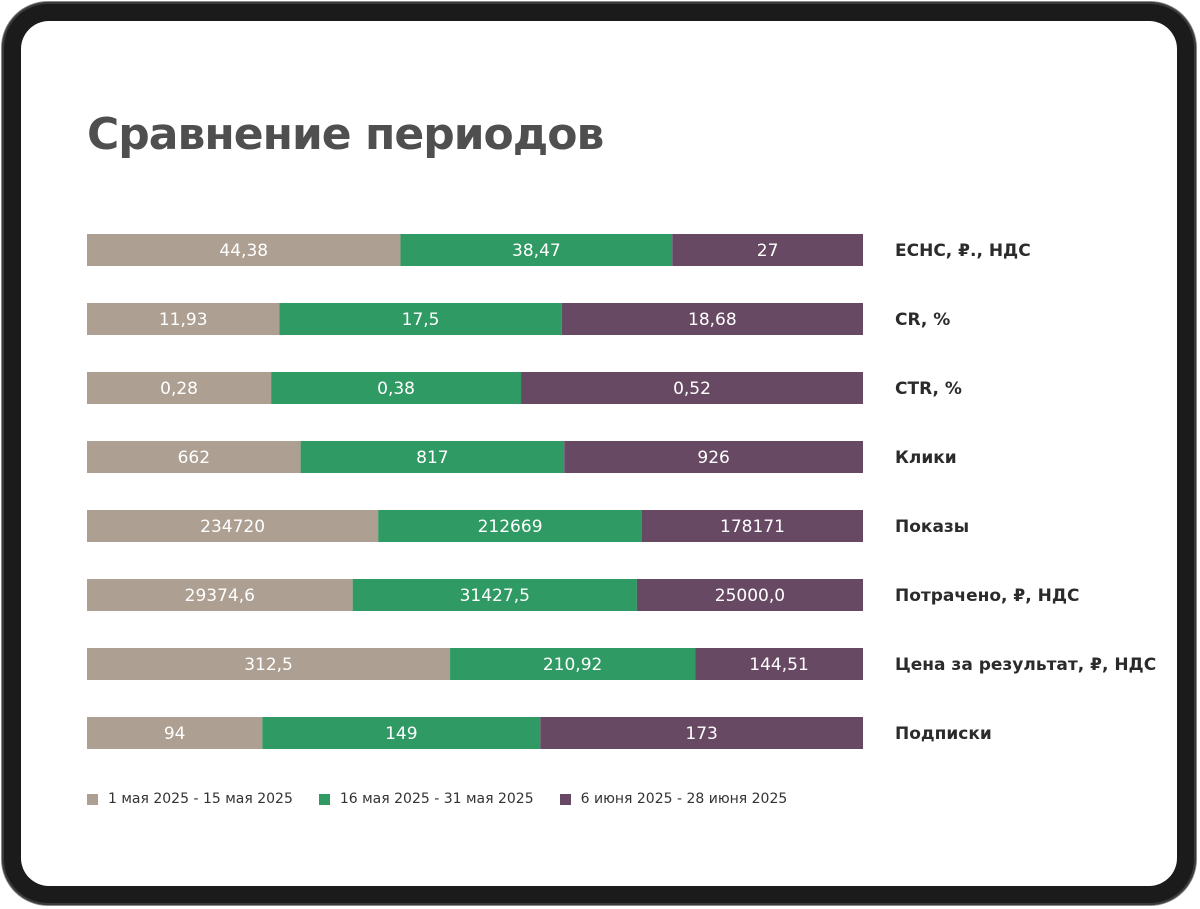 Image resolution: width=1200 pixels, height=909 pixels. Describe the element at coordinates (1025, 665) in the screenshot. I see `category-label: Цена за результат, ₽, НДС` at that location.